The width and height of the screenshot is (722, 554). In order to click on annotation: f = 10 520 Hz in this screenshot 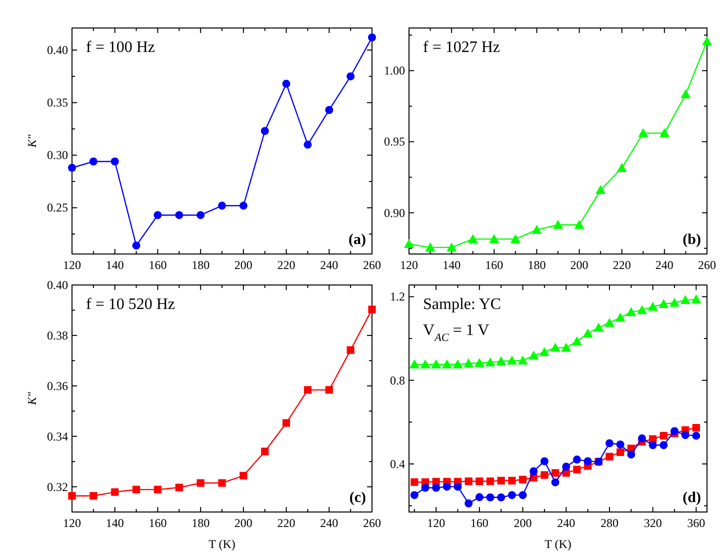, I will do `click(131, 304)`.